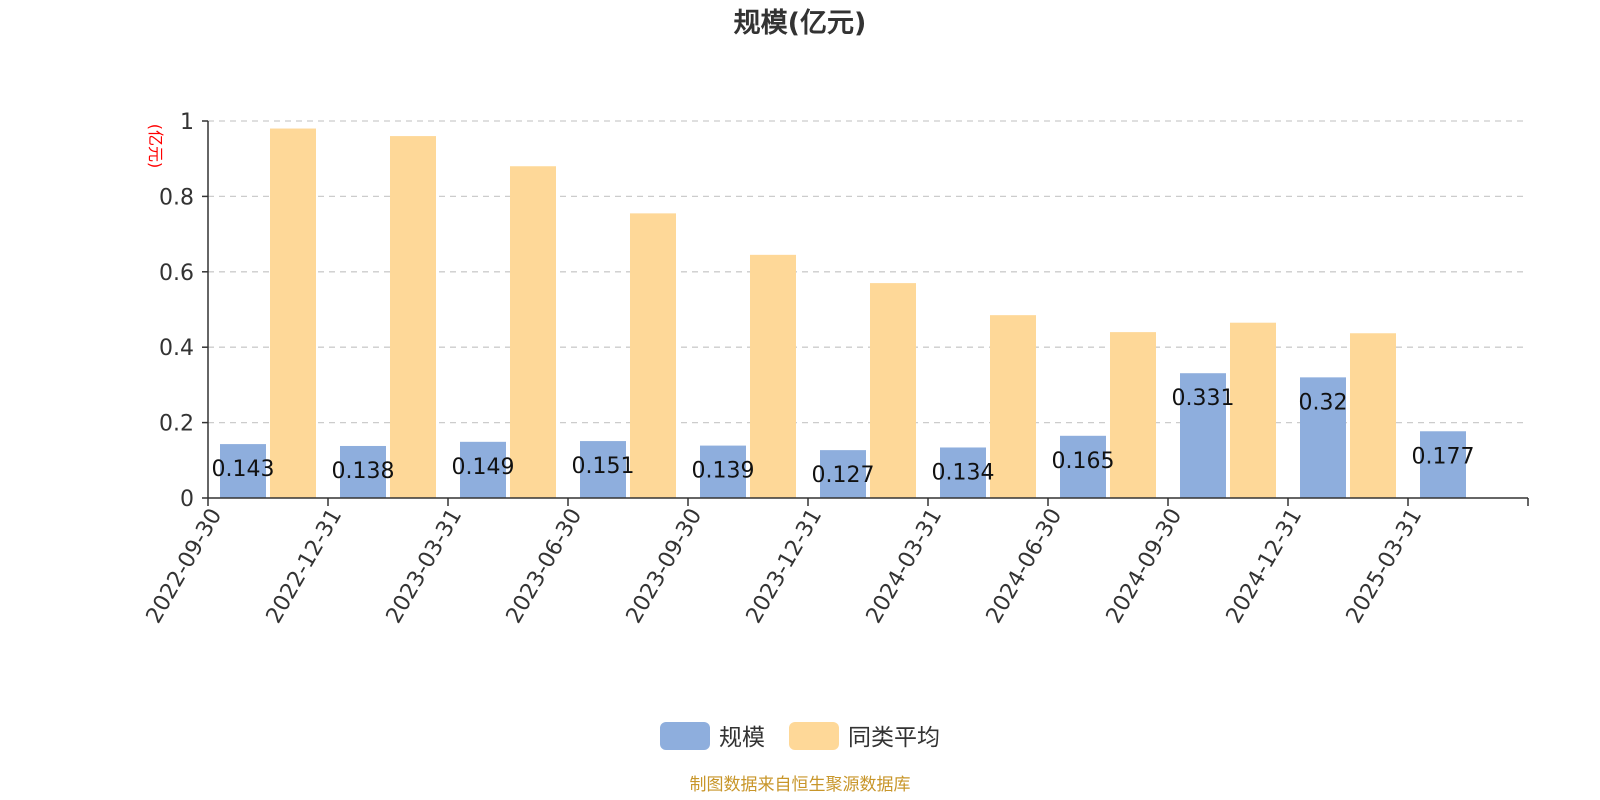 The height and width of the screenshot is (800, 1600). Describe the element at coordinates (1025, 566) in the screenshot. I see `x-tick-label: 2024-06-30` at that location.